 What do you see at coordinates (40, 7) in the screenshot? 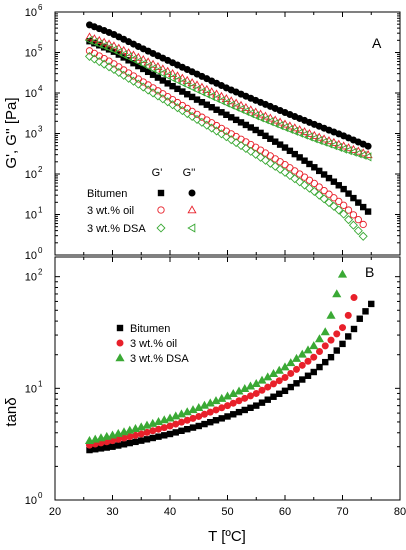
I see `y-tick-label-exponent: 6` at bounding box center [40, 7].